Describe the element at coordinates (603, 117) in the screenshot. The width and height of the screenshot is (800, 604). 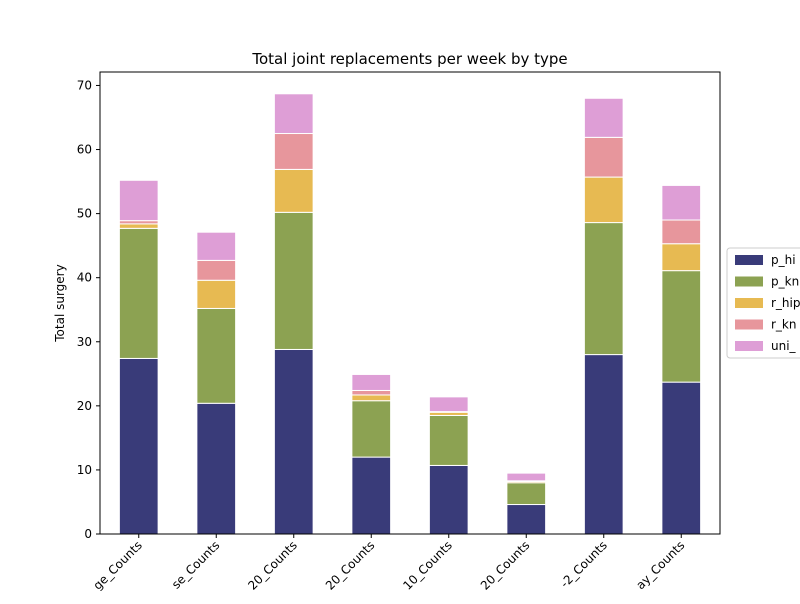
I see `bar-segment-uni--6` at that location.